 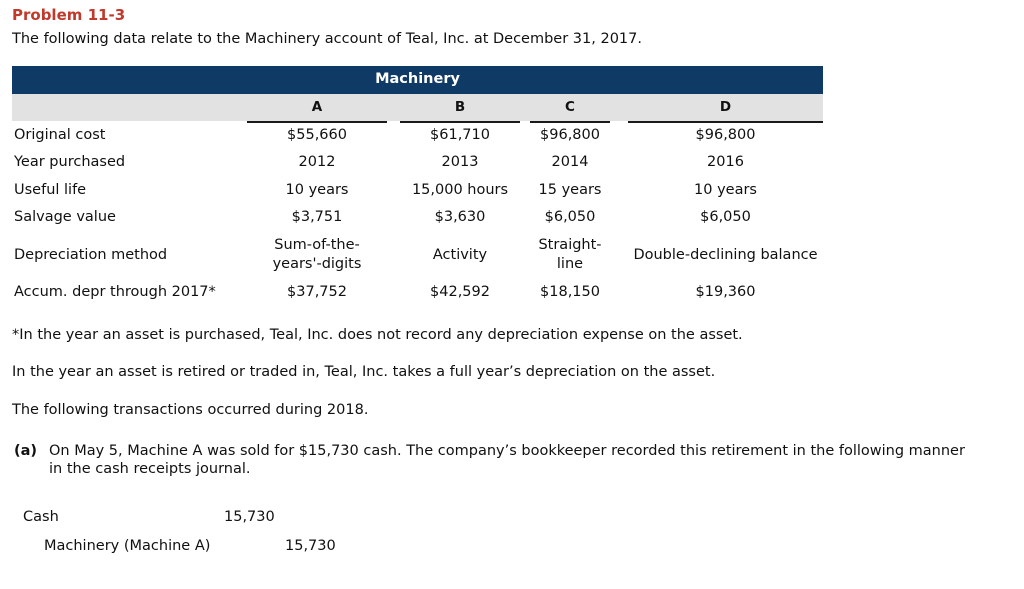 I want to click on row-label: Accum. depr through 2017*, so click(x=115, y=292).